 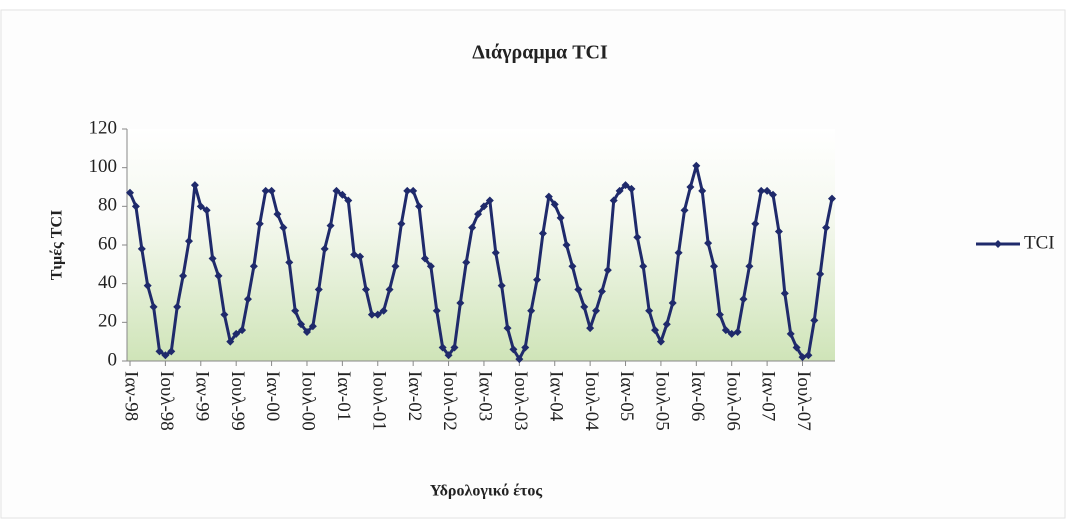 What do you see at coordinates (998, 244) in the screenshot?
I see `legend-marker` at bounding box center [998, 244].